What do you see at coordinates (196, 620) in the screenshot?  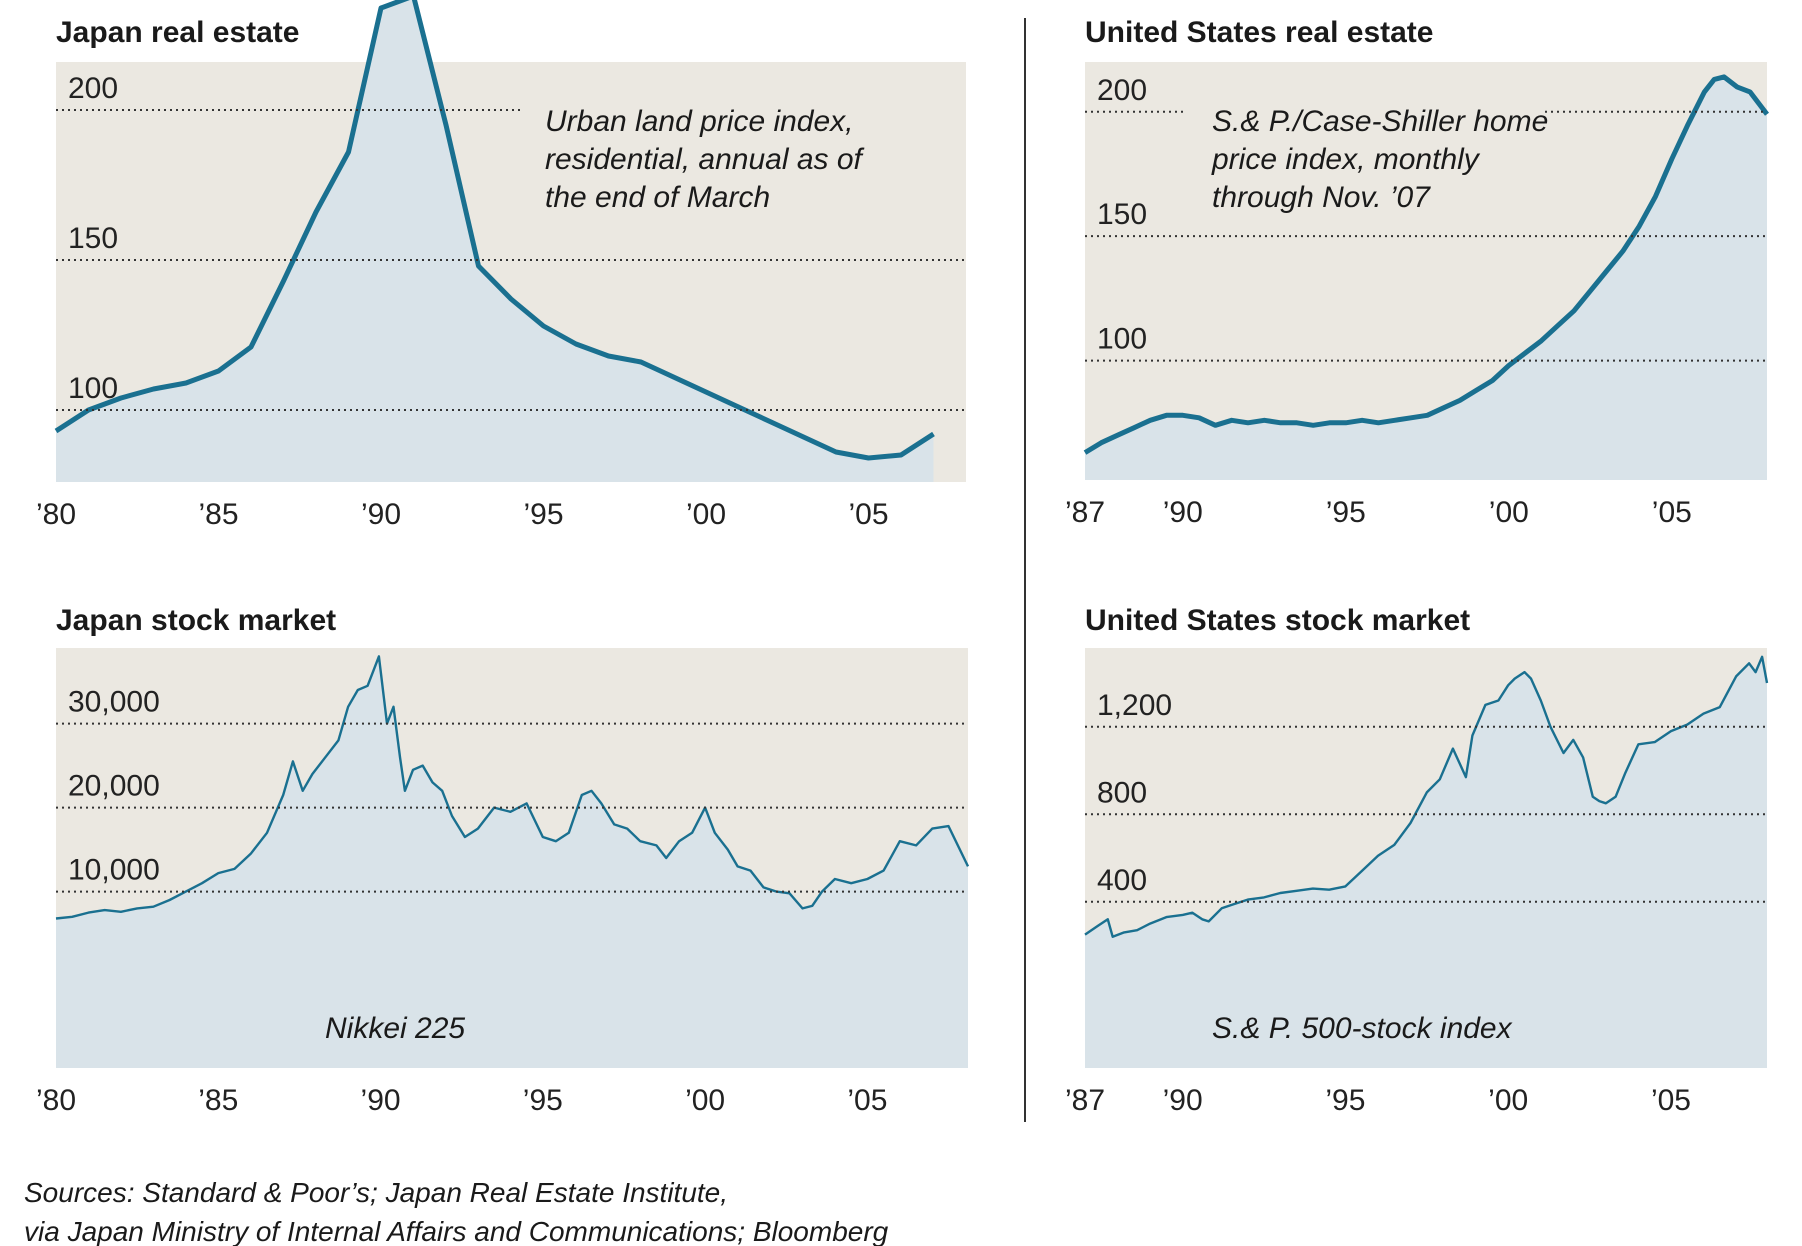 I see `chart-title: Japan stock market` at bounding box center [196, 620].